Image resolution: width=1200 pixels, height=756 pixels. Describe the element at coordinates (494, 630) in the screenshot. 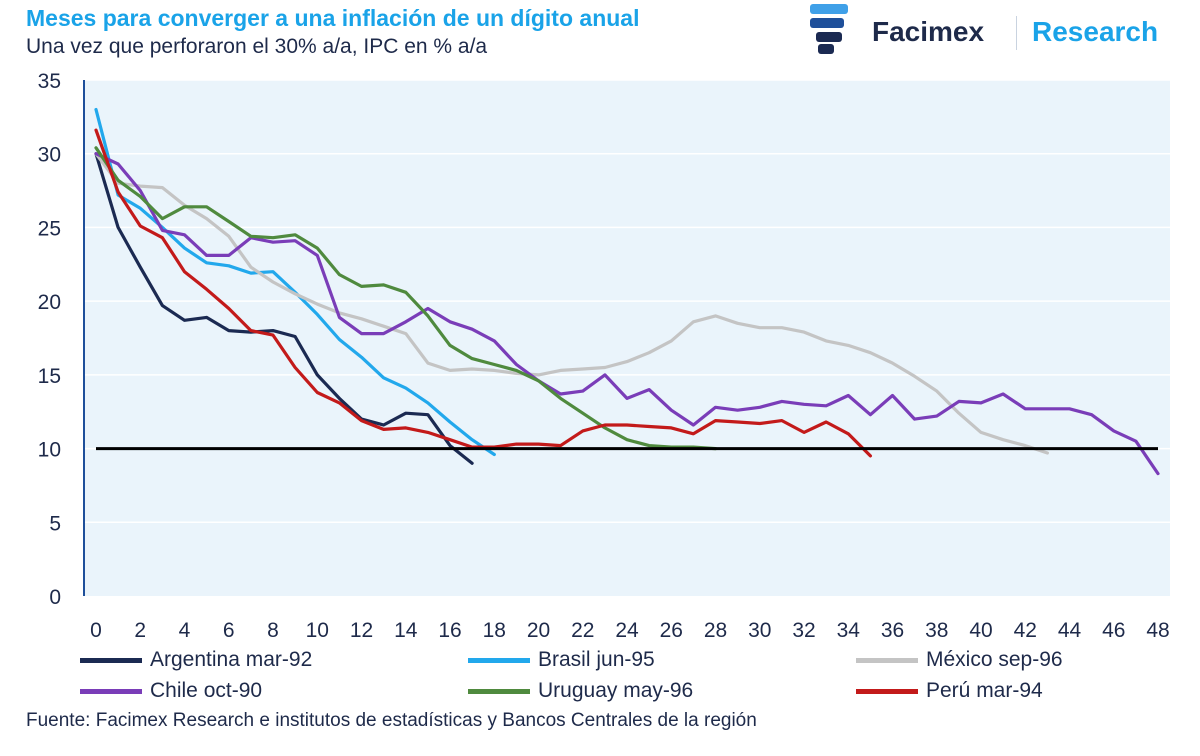

I see `x-tick-label: 18` at that location.